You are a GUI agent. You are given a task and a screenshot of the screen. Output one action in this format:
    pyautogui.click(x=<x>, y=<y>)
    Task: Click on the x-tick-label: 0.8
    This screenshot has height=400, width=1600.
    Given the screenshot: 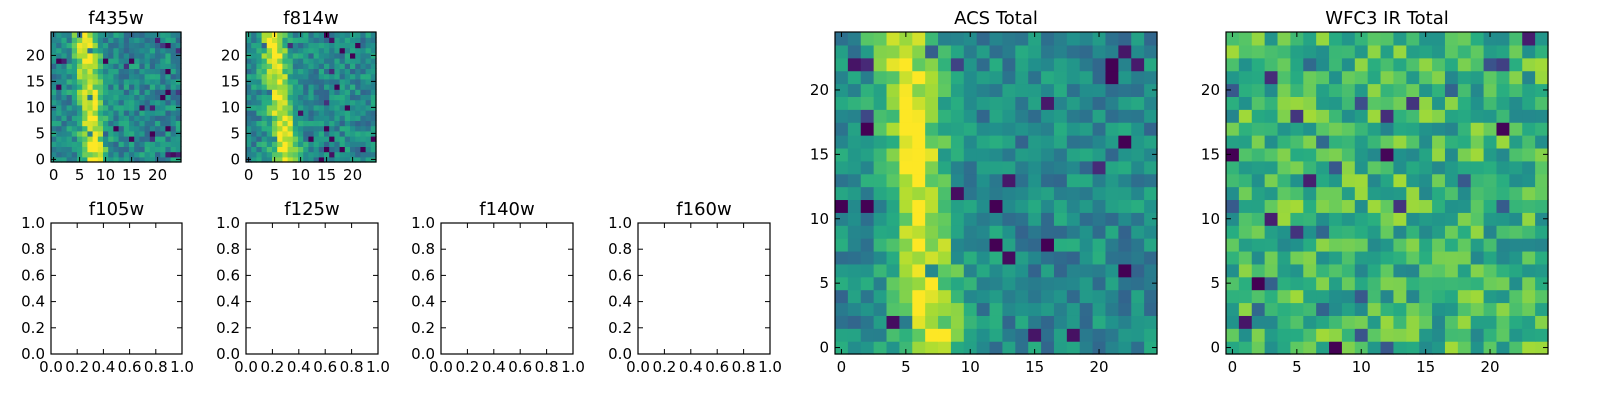 What is the action you would take?
    pyautogui.click(x=744, y=367)
    